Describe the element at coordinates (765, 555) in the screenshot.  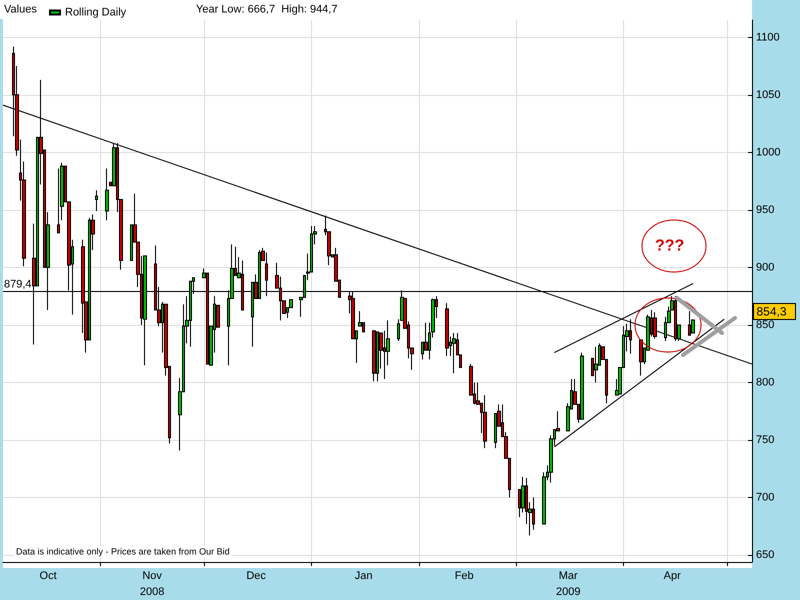
I see `y-tick-label: 650` at that location.